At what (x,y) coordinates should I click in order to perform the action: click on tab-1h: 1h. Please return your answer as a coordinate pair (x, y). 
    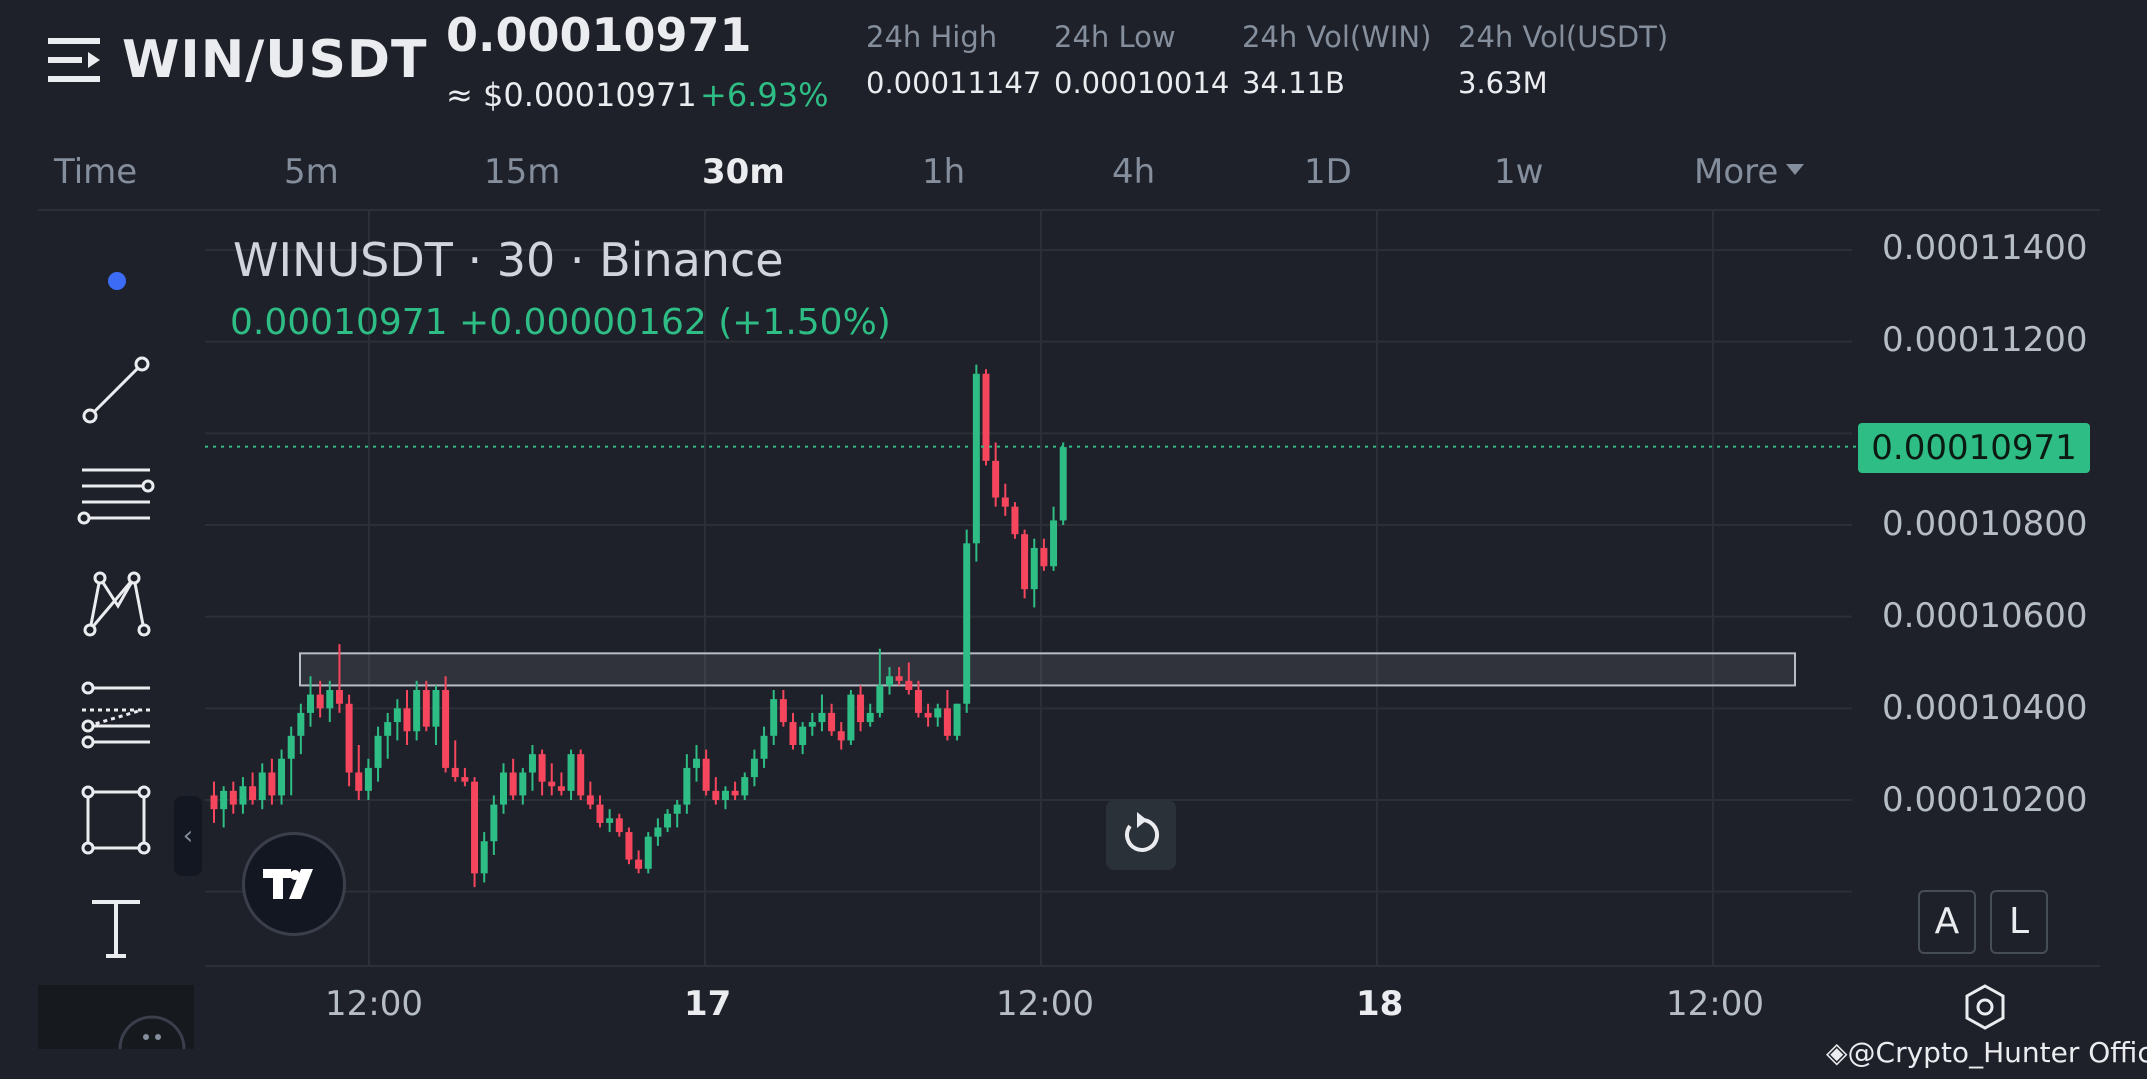
    Looking at the image, I should click on (944, 172).